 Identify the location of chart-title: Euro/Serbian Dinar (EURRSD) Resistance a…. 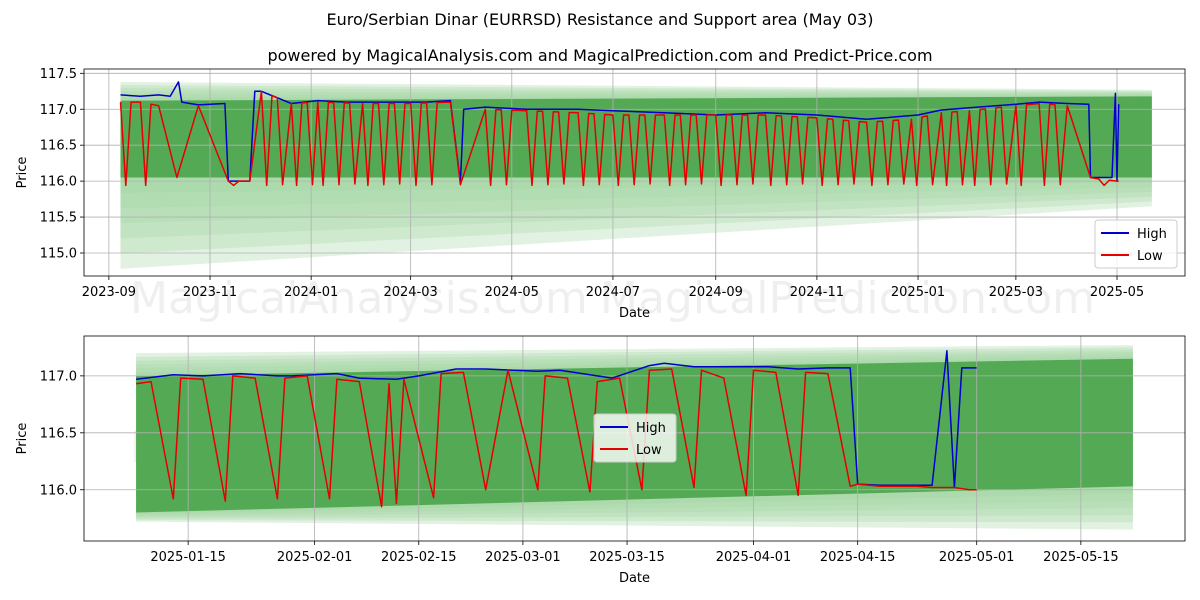
(600, 19).